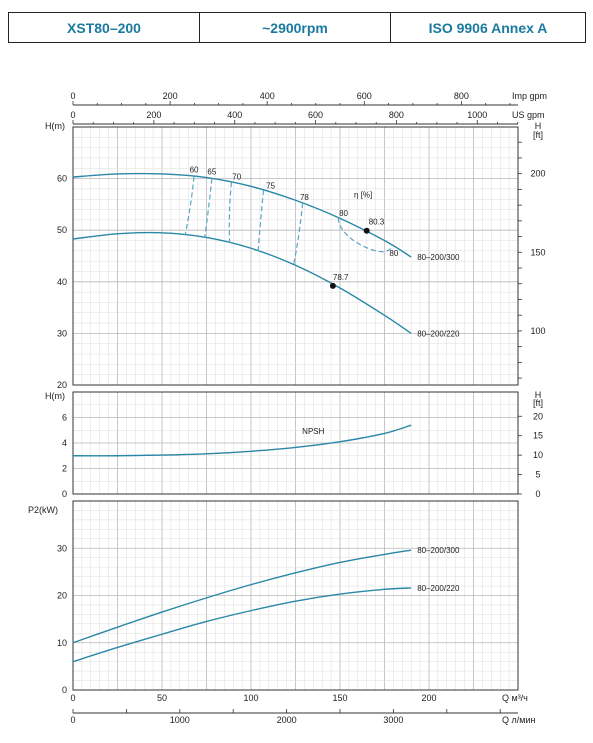 Image resolution: width=593 pixels, height=743 pixels. I want to click on header-bar: XST80–200 ~2900rpm ISO 9906 Annex A, so click(297, 27).